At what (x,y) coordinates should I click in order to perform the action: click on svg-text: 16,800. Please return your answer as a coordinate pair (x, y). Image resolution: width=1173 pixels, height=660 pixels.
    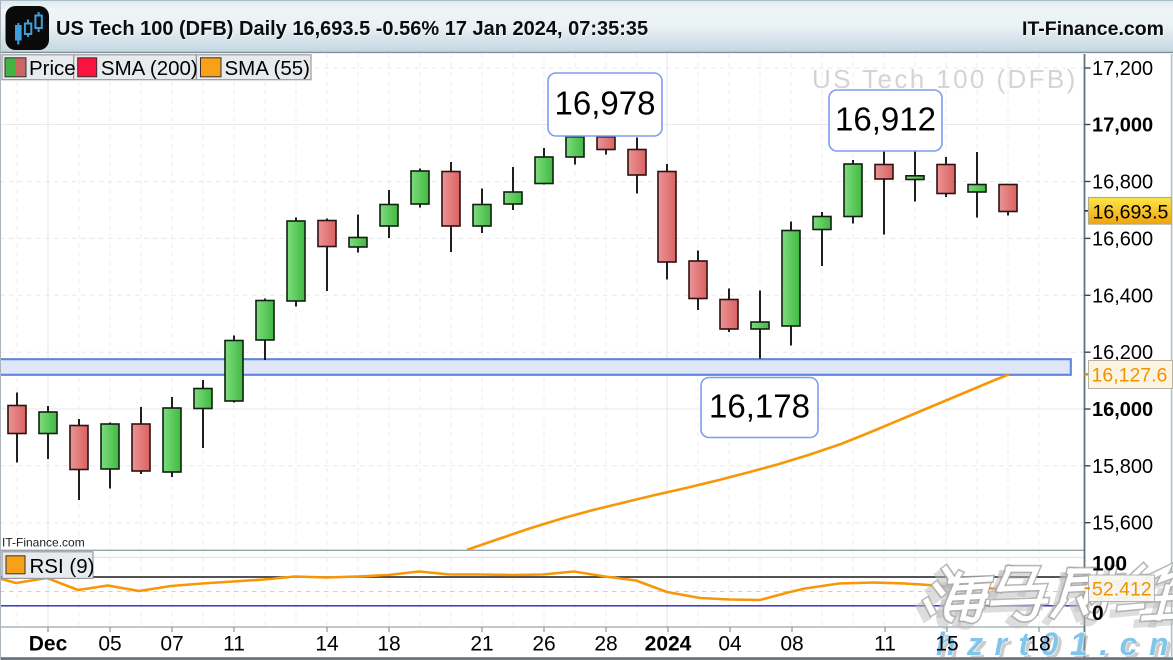
    Looking at the image, I should click on (1122, 183).